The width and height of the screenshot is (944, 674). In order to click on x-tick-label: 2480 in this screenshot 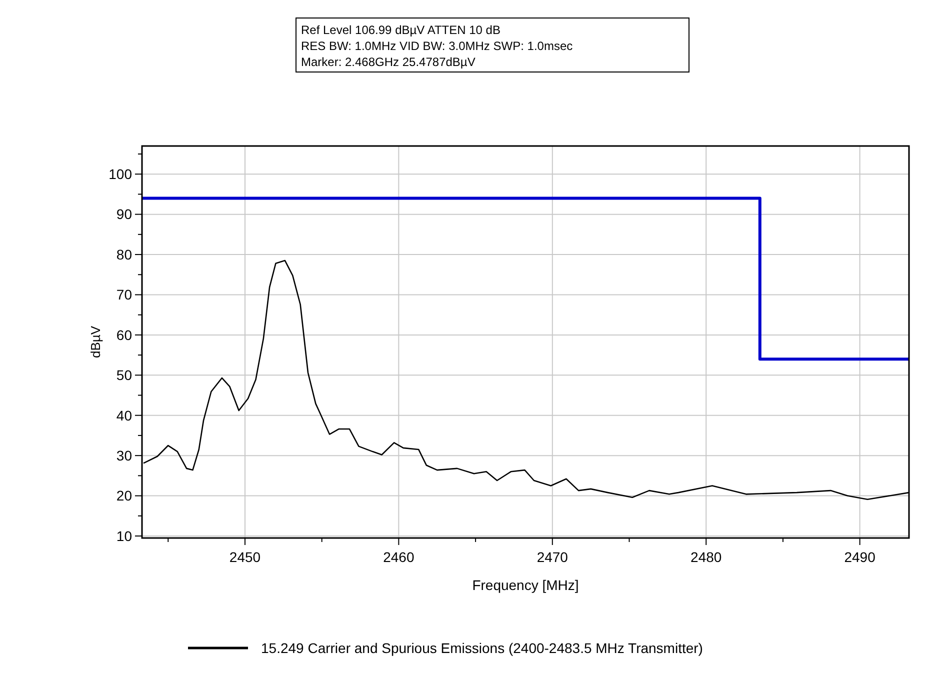, I will do `click(706, 557)`.